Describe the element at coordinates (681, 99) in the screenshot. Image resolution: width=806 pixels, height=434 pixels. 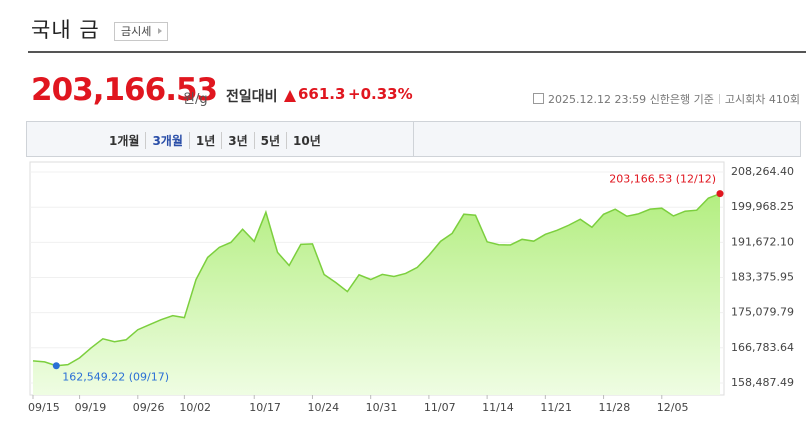
I see `source: 신한은행 기준` at that location.